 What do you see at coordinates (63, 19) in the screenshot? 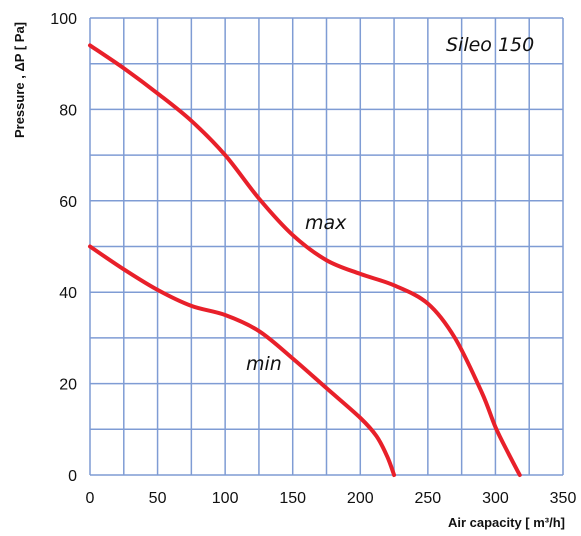
I see `y-tick-label: 100` at bounding box center [63, 19].